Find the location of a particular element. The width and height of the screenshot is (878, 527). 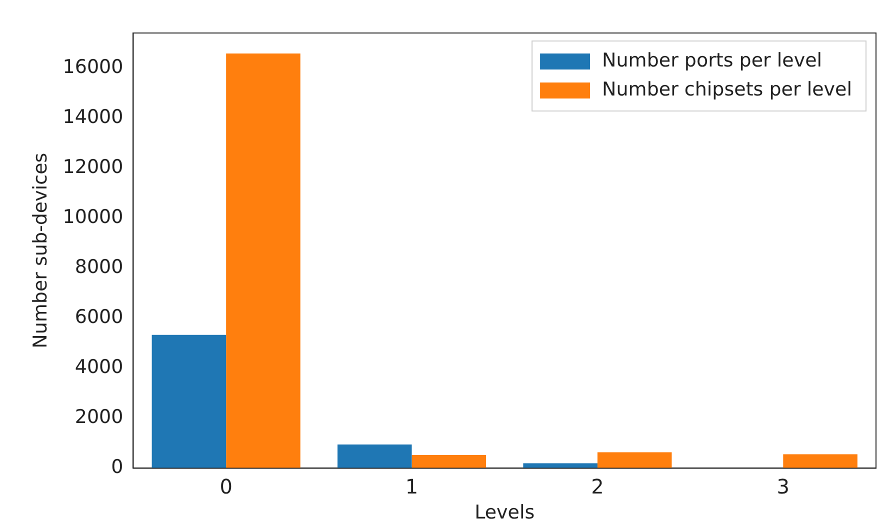

y-tick-label: 12000 is located at coordinates (93, 167).